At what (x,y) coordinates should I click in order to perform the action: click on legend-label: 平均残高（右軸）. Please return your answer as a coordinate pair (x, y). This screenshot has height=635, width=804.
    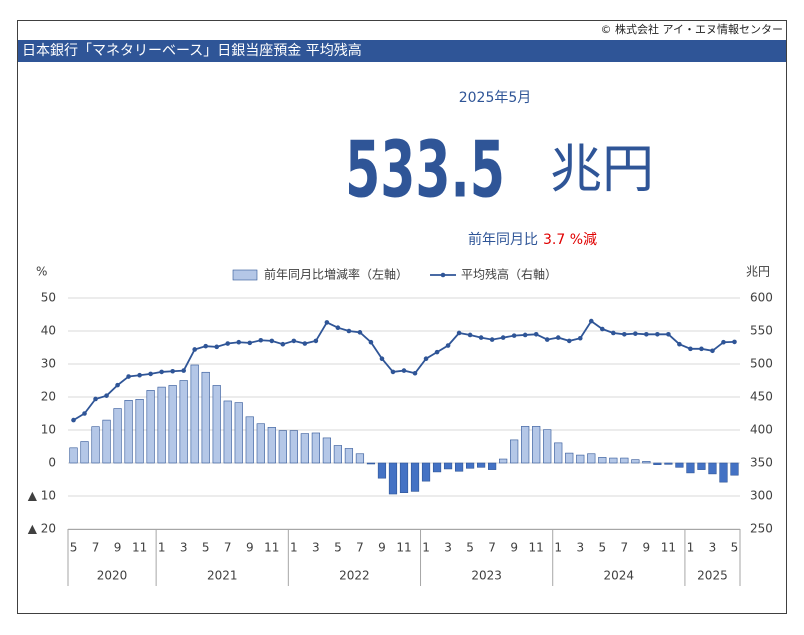
    Looking at the image, I should click on (509, 274).